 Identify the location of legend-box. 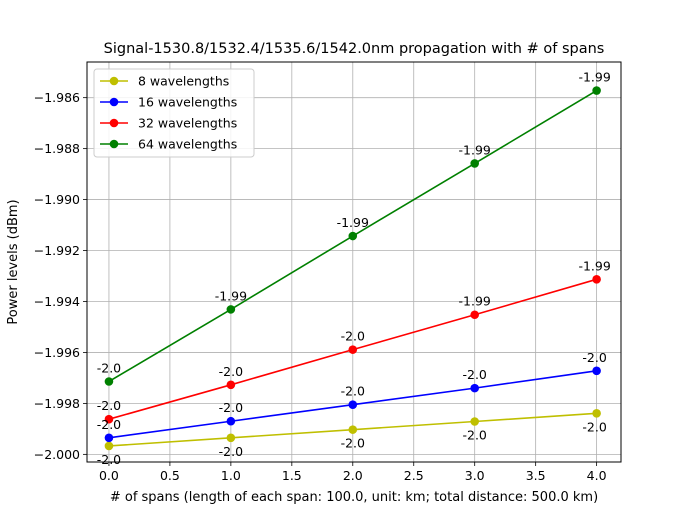
(174, 113).